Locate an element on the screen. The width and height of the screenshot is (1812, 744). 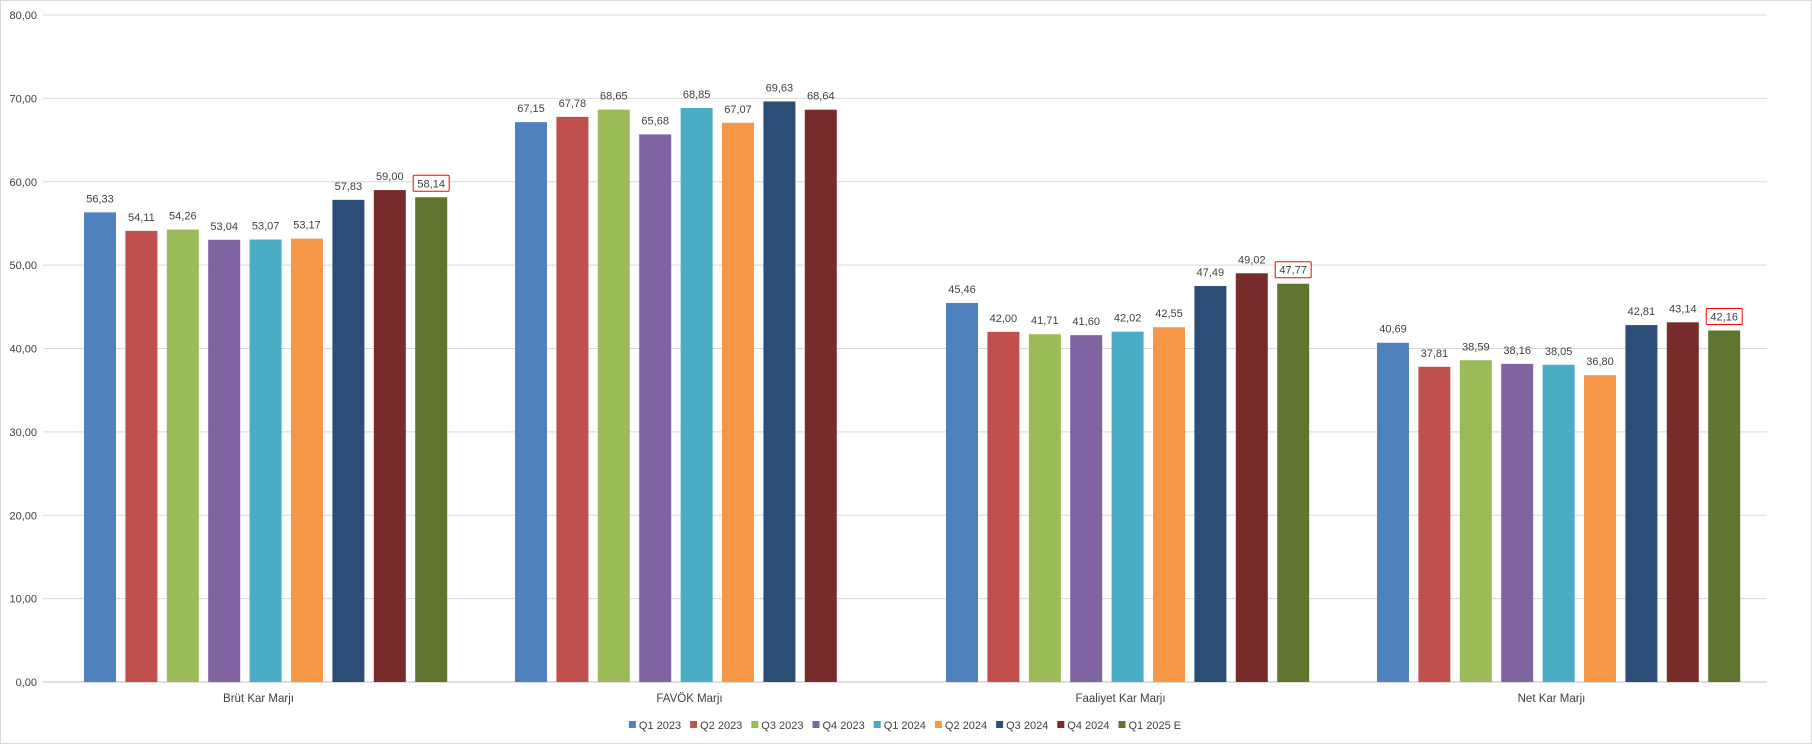
data-label: 68,65 is located at coordinates (614, 97).